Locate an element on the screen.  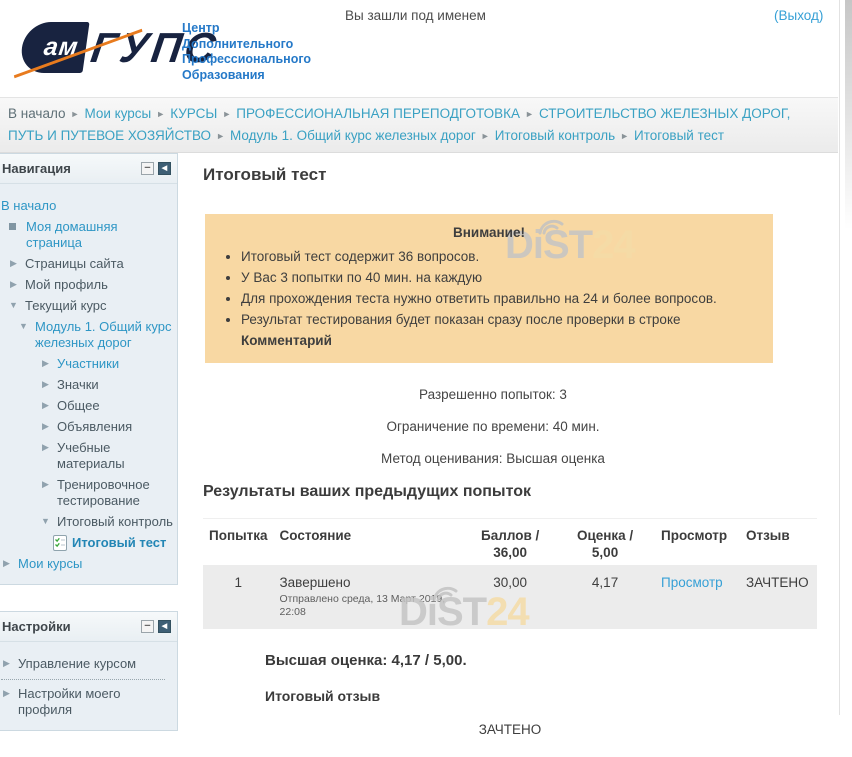
navigation-block-header: Навигация − ◀ is located at coordinates (88, 169).